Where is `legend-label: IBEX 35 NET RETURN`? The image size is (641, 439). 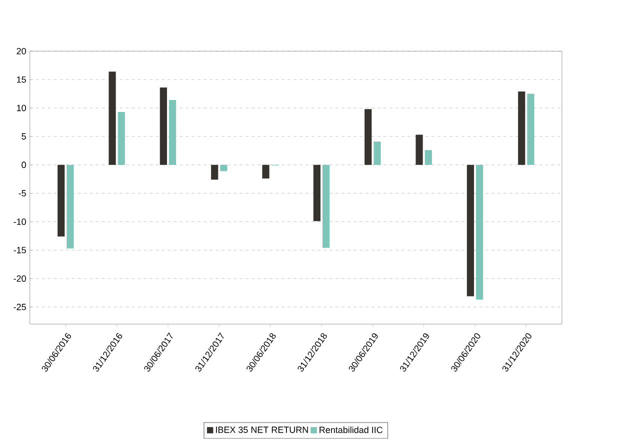 legend-label: IBEX 35 NET RETURN is located at coordinates (262, 430).